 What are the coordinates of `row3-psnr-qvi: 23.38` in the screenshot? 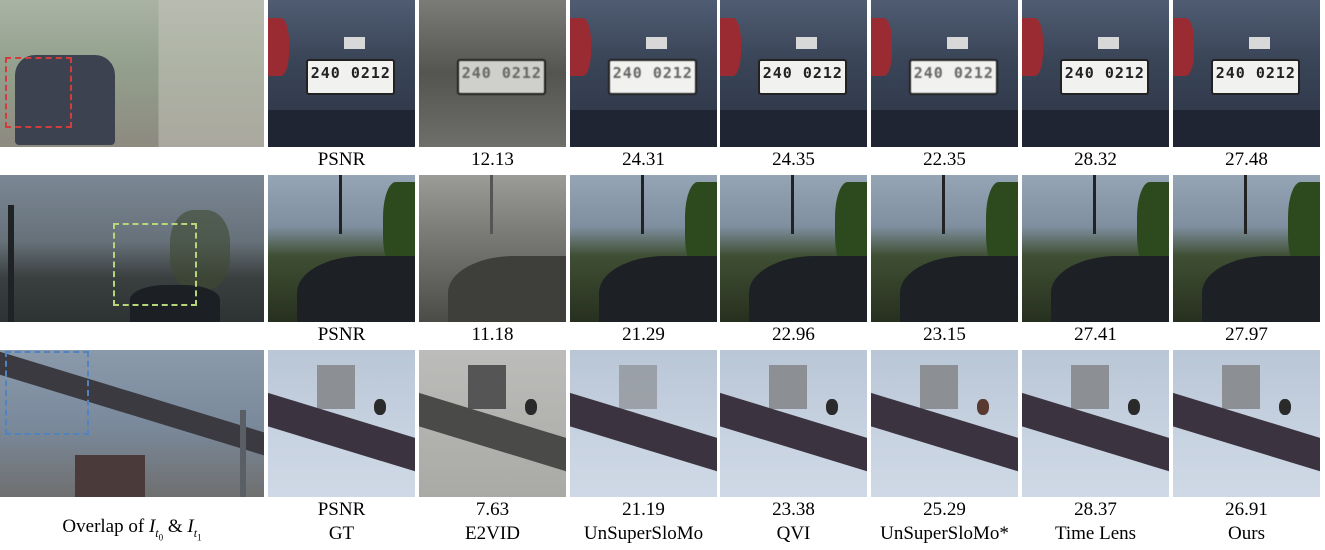 It's located at (793, 509).